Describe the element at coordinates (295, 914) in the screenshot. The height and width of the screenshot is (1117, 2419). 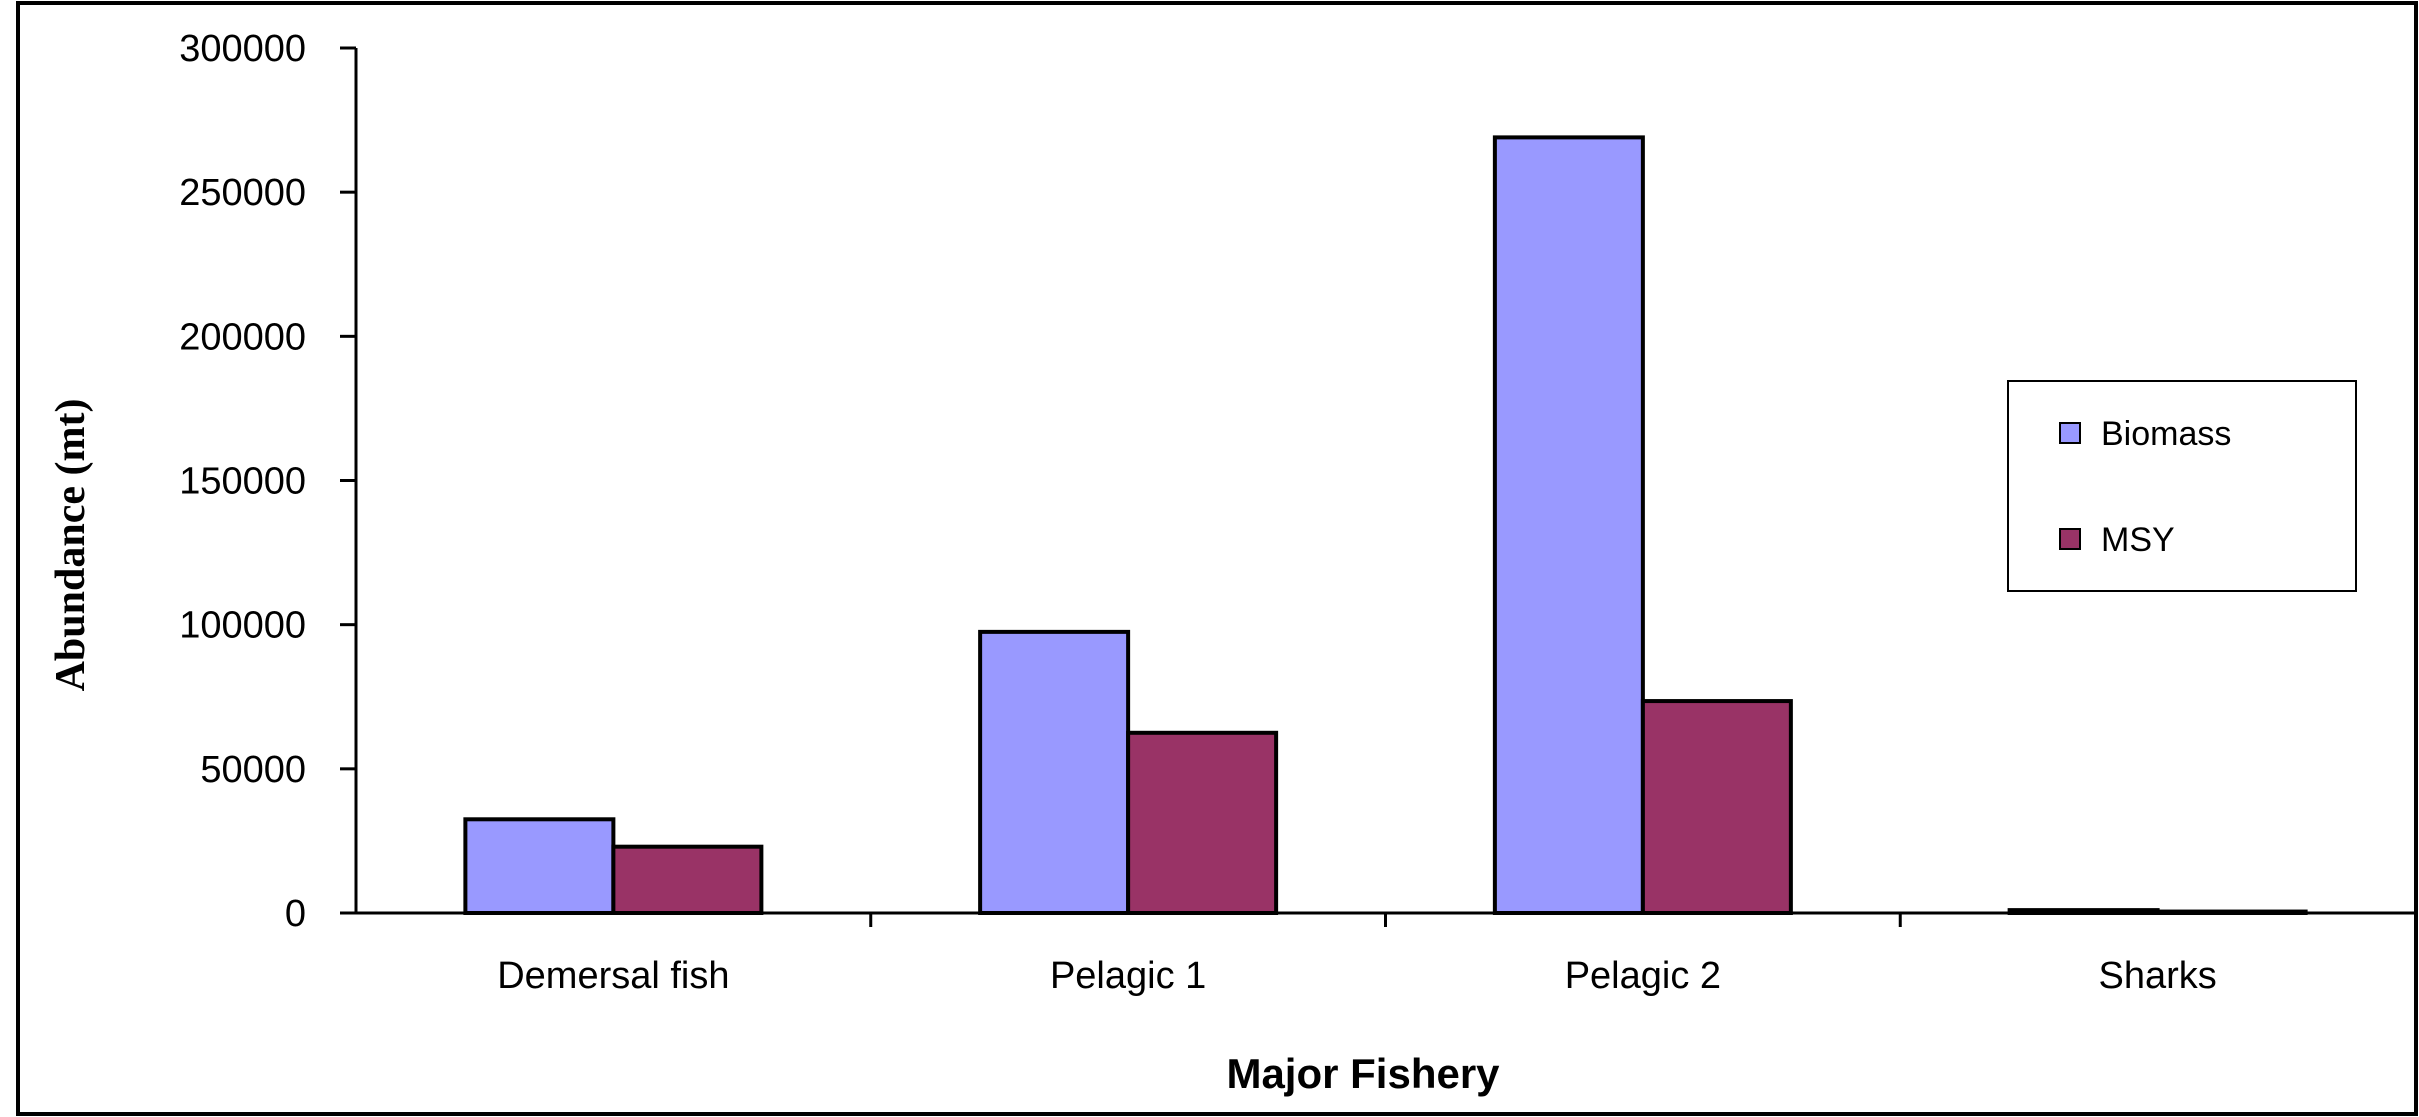
I see `y-tick-label: 0` at that location.